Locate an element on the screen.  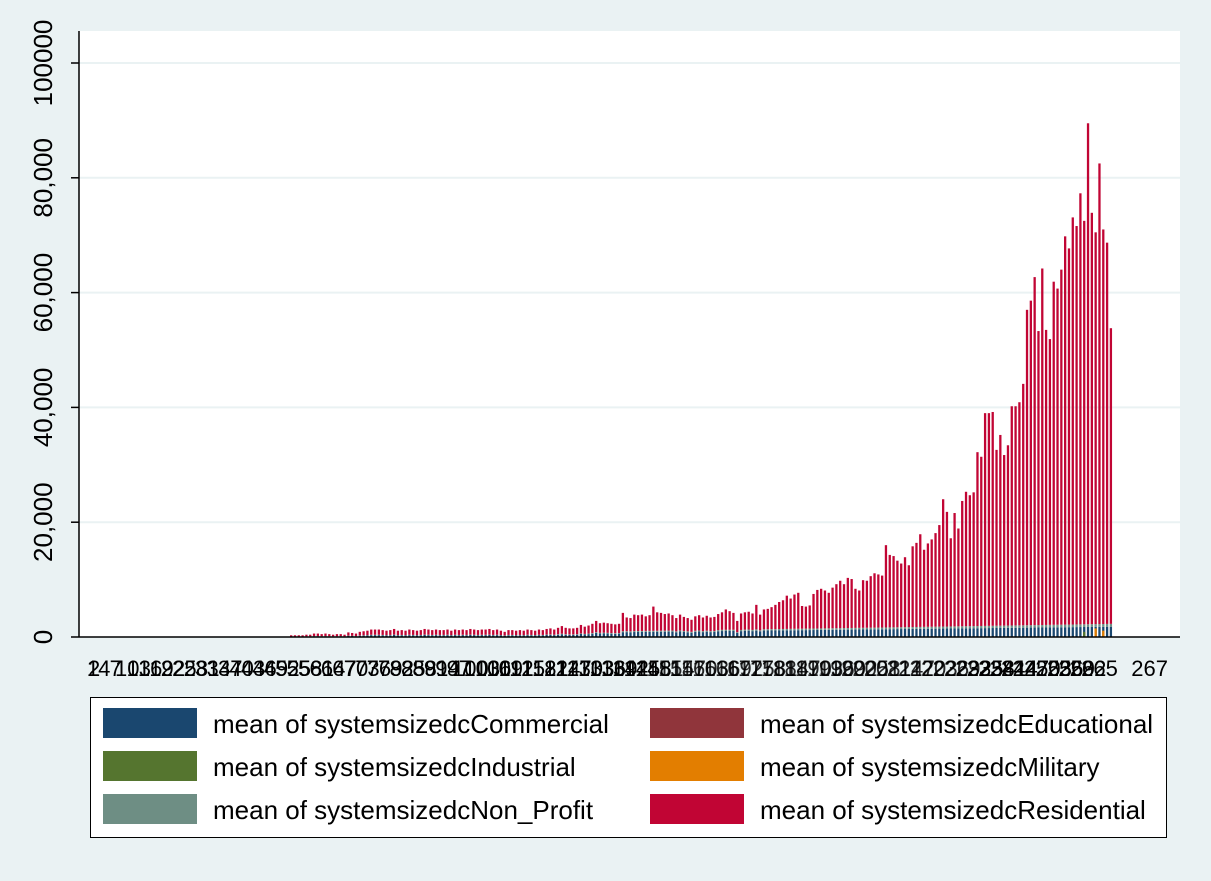
legend-label-educational: mean of systemsizedcEducational is located at coordinates (957, 724).